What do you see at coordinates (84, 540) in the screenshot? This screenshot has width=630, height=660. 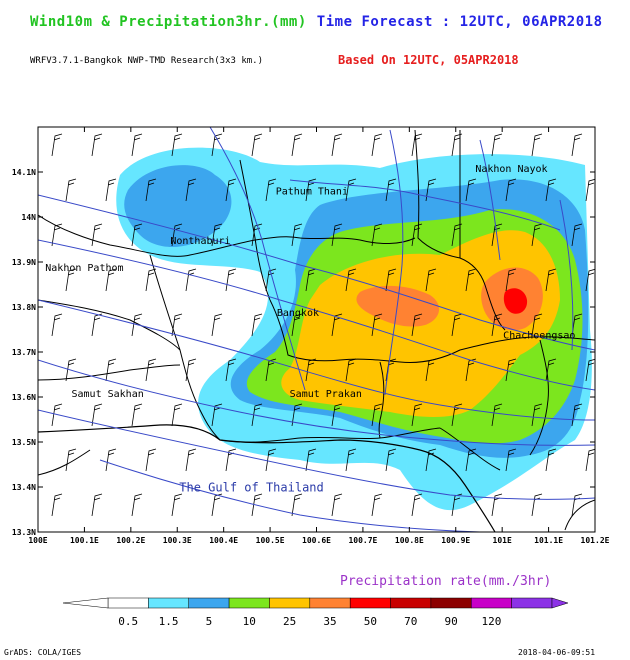 I see `lon-tick-label: 100.1E` at bounding box center [84, 540].